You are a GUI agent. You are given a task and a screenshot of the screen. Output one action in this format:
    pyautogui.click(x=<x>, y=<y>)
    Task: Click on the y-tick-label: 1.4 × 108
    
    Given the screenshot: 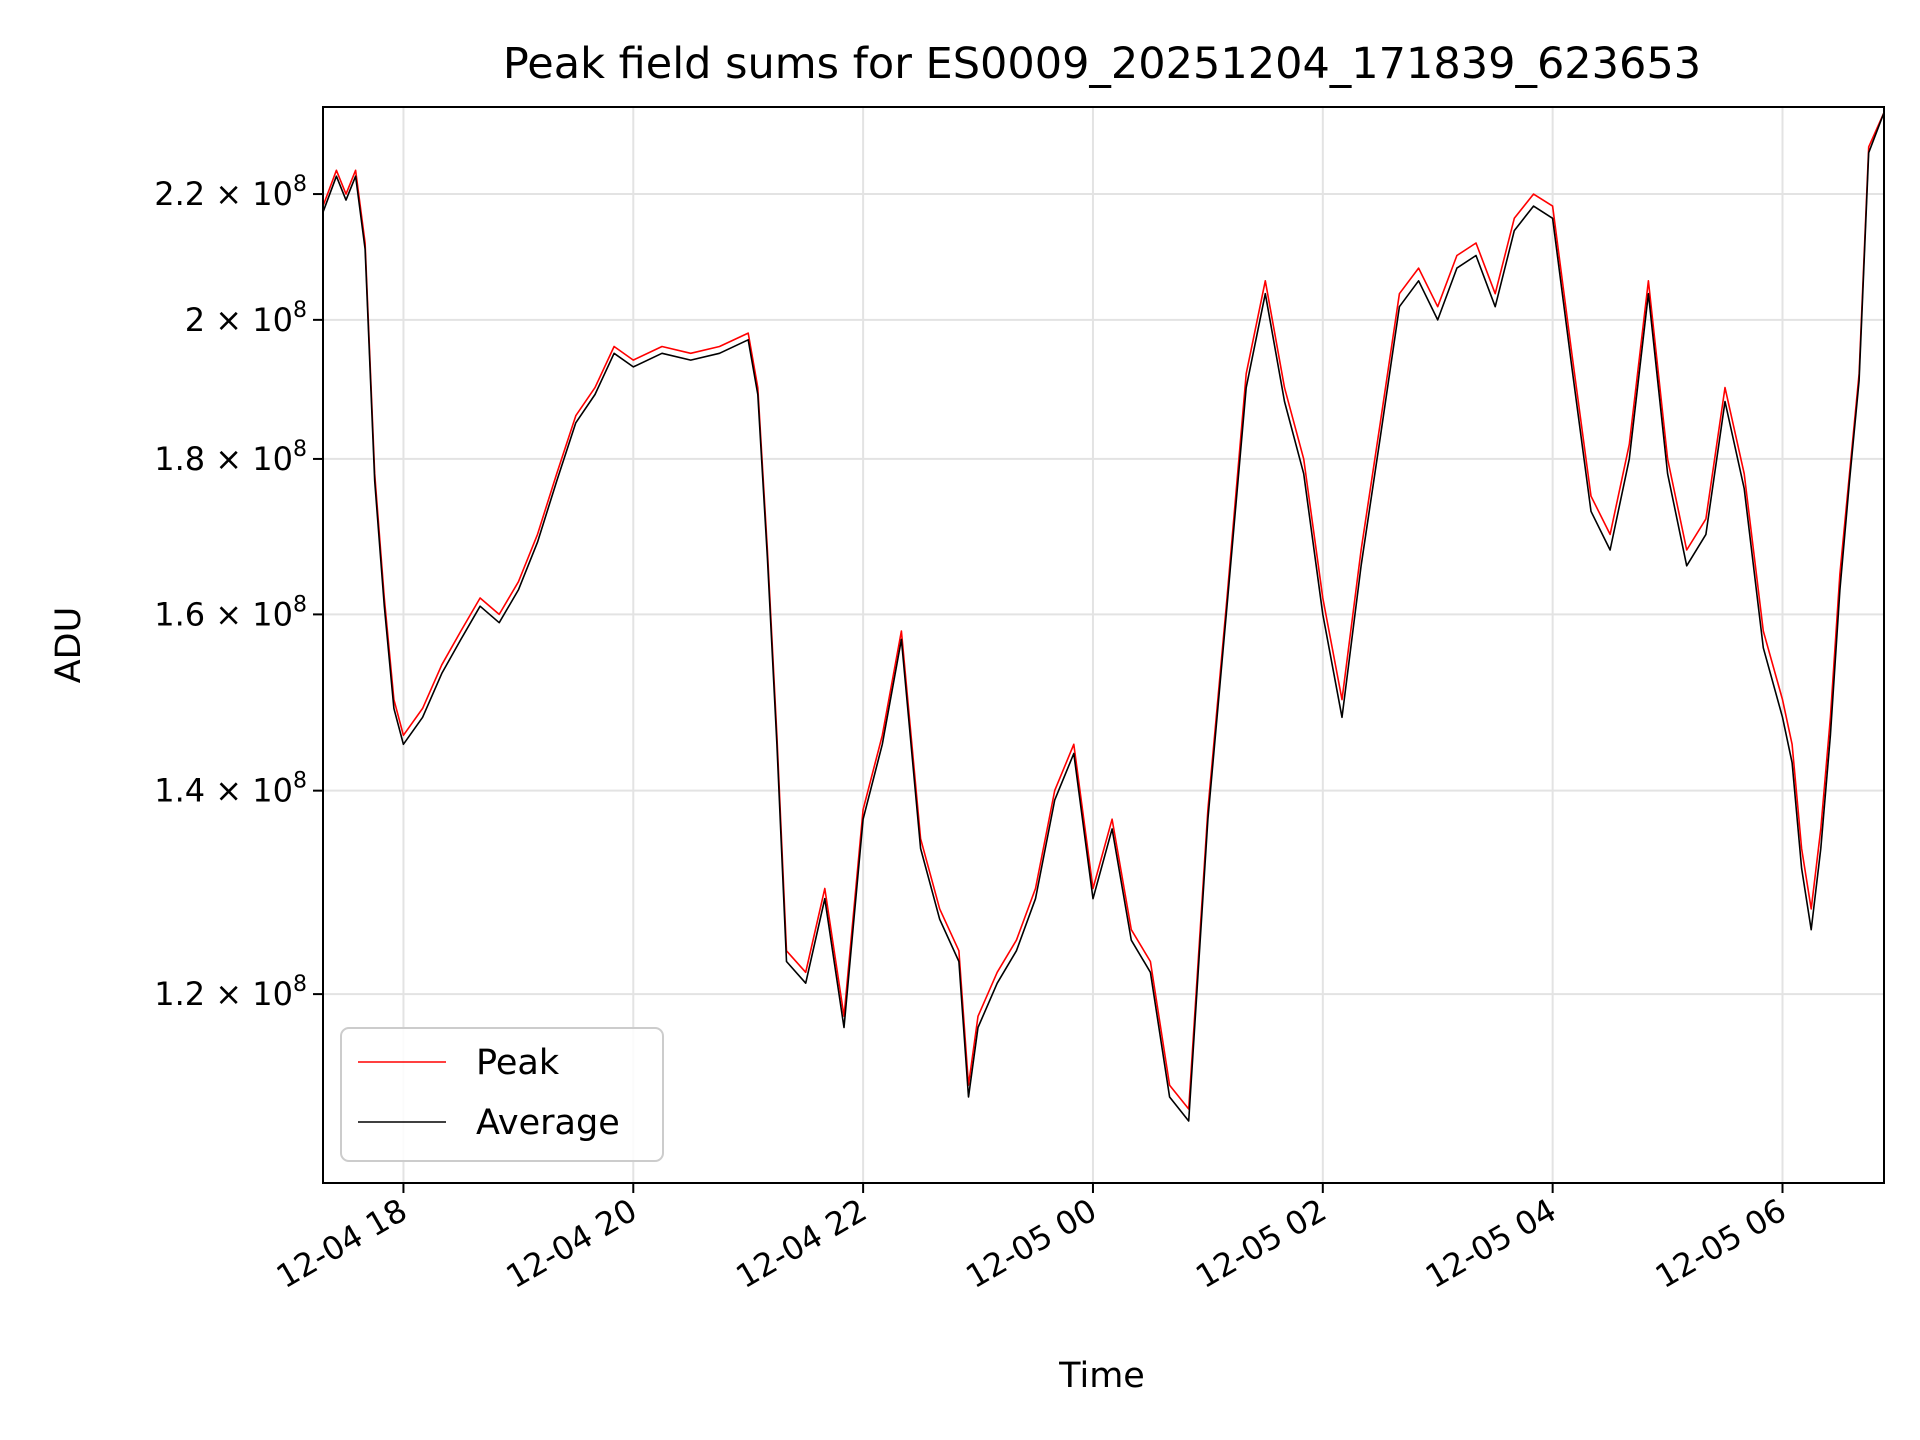 What is the action you would take?
    pyautogui.click(x=230, y=789)
    